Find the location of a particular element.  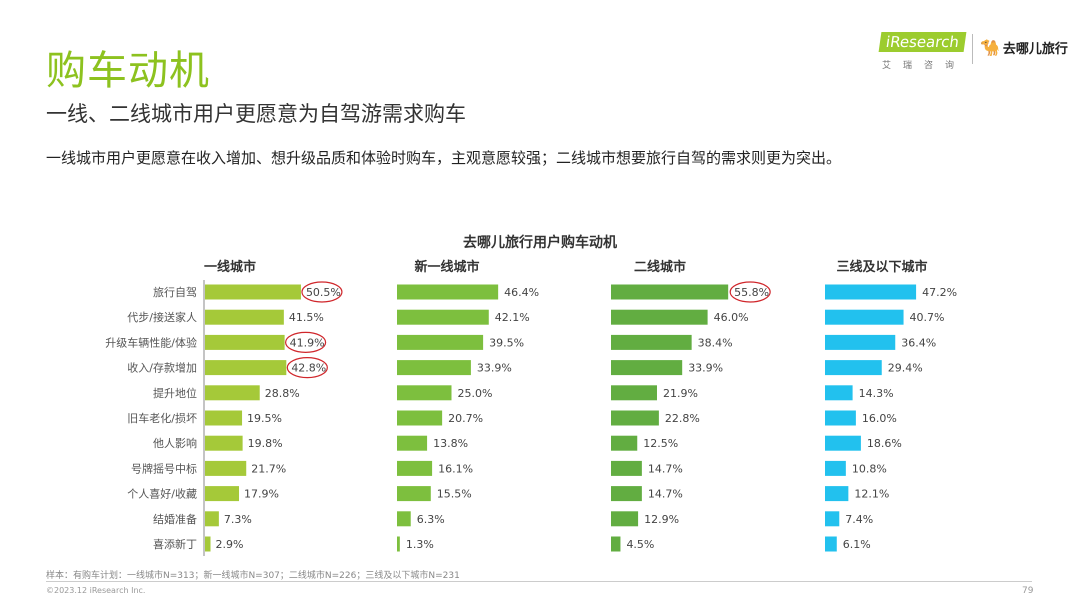

data-label: 28.8% is located at coordinates (282, 393).